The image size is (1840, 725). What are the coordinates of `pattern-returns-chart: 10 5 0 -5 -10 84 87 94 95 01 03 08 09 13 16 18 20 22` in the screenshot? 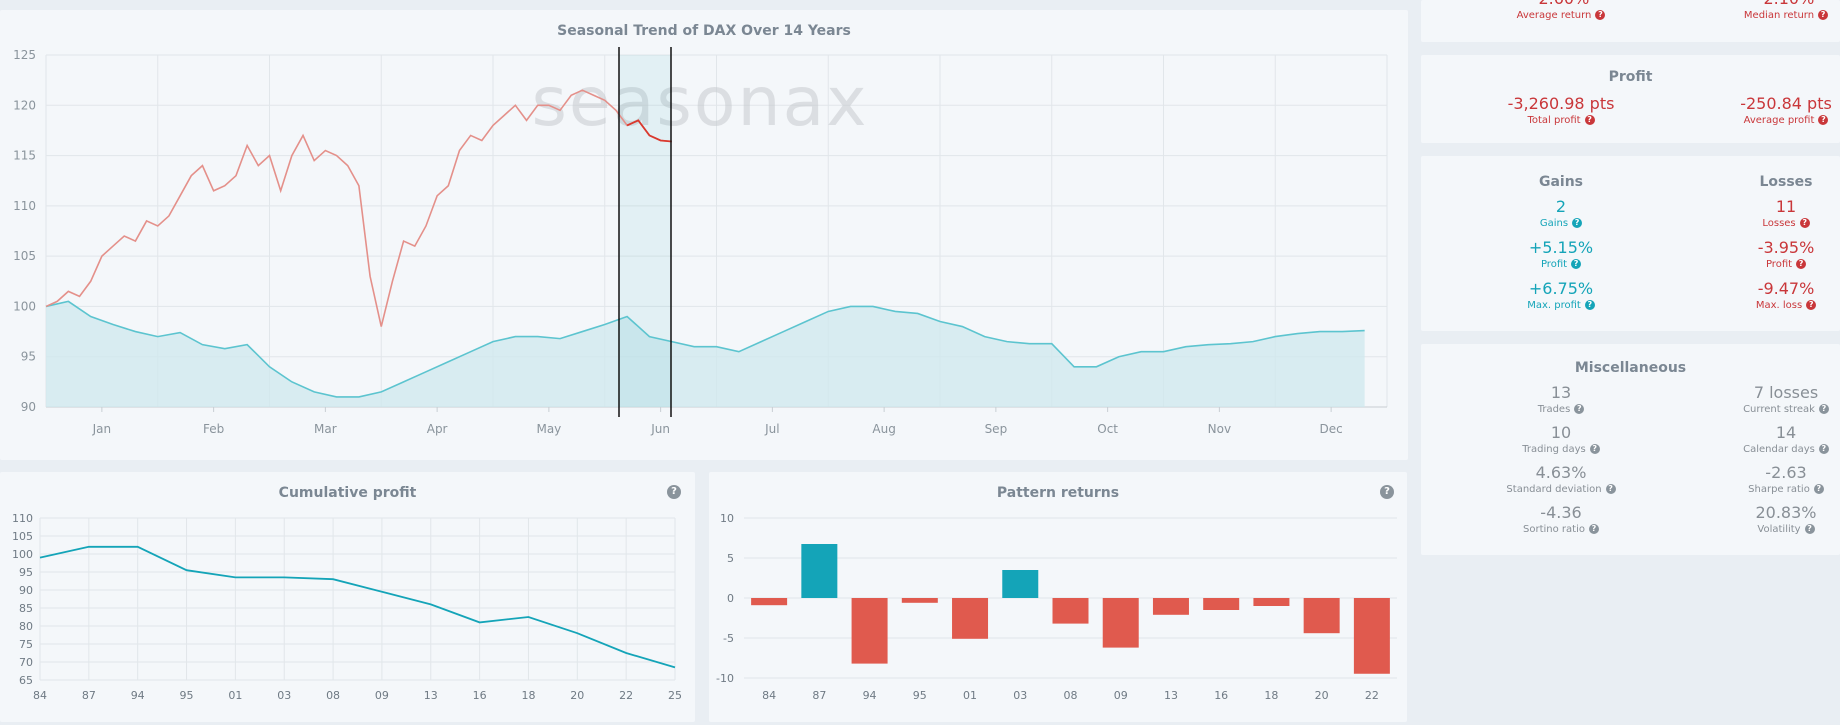 It's located at (1056, 607).